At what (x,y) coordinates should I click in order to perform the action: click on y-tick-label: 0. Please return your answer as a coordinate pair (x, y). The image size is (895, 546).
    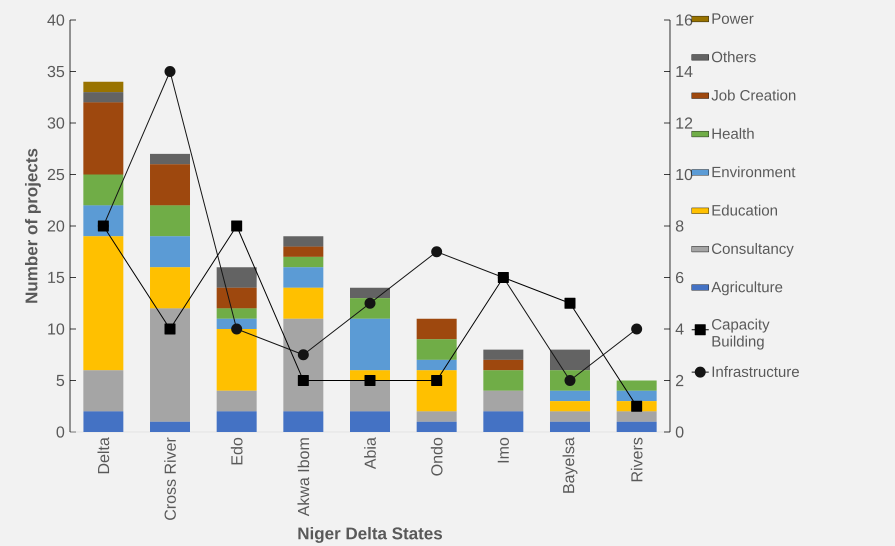
    Looking at the image, I should click on (60, 432).